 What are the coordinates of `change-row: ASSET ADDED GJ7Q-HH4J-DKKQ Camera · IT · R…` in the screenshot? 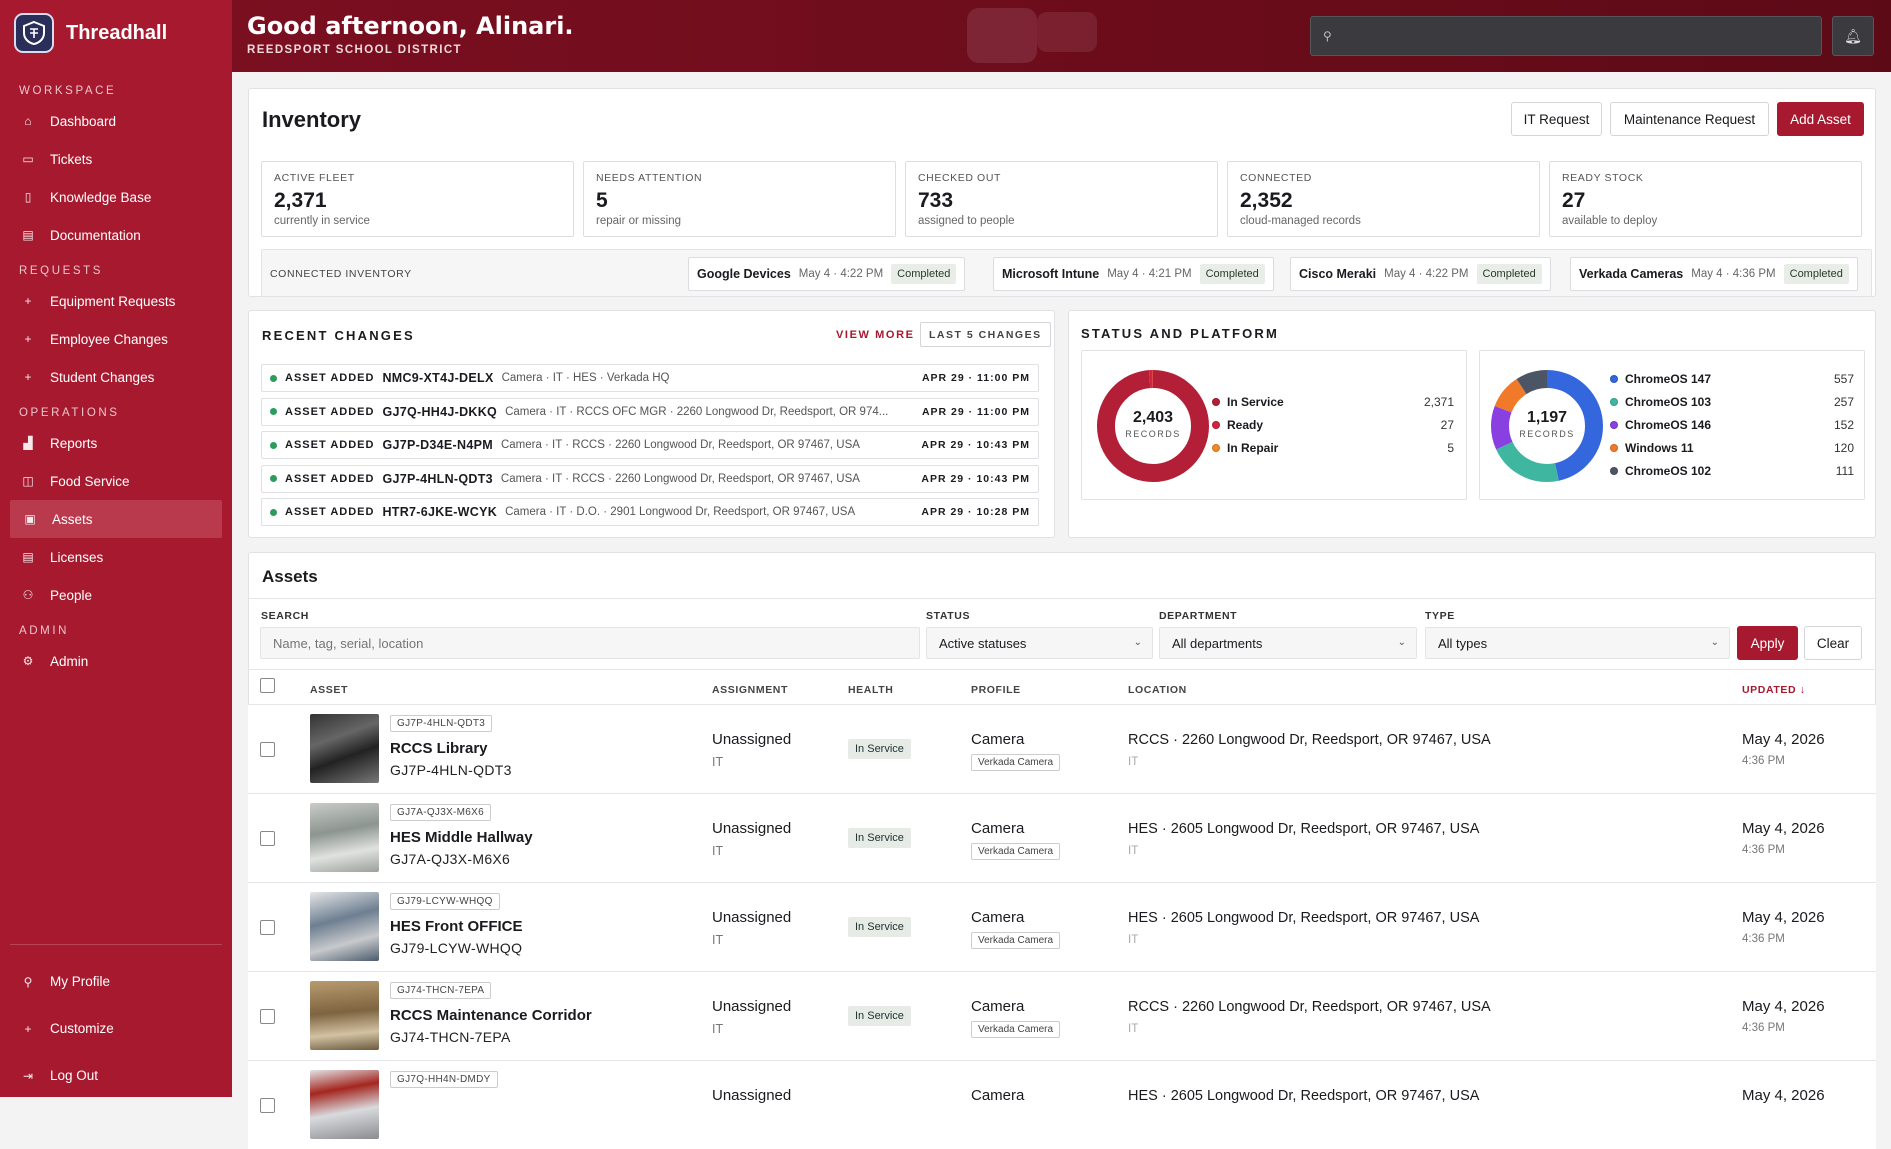 It's located at (650, 411).